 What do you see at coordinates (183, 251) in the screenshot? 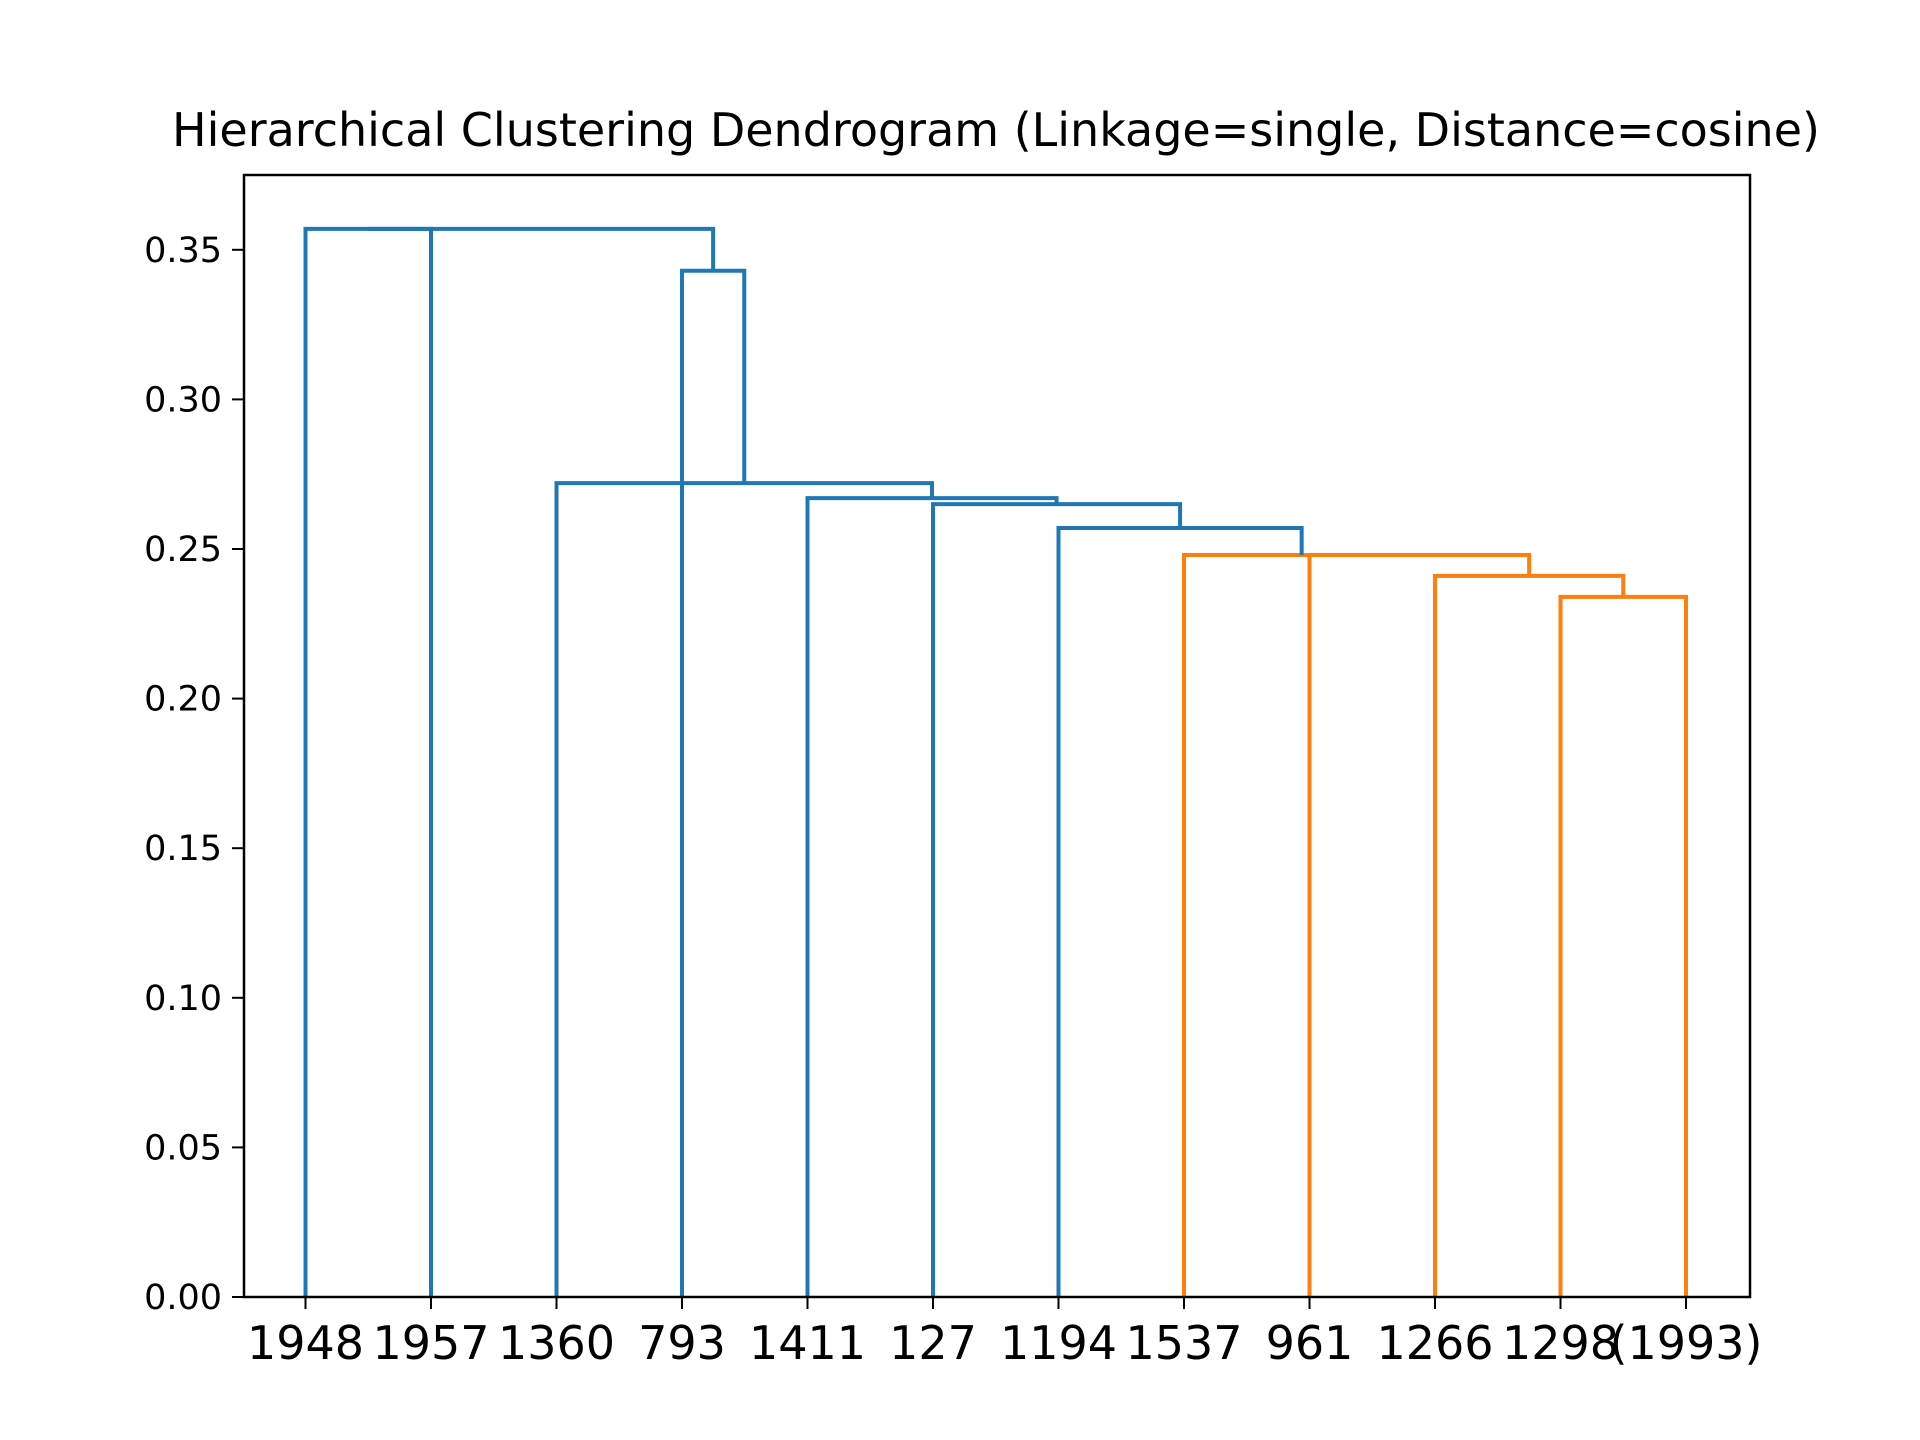
I see `y-tick-label: 0.35` at bounding box center [183, 251].